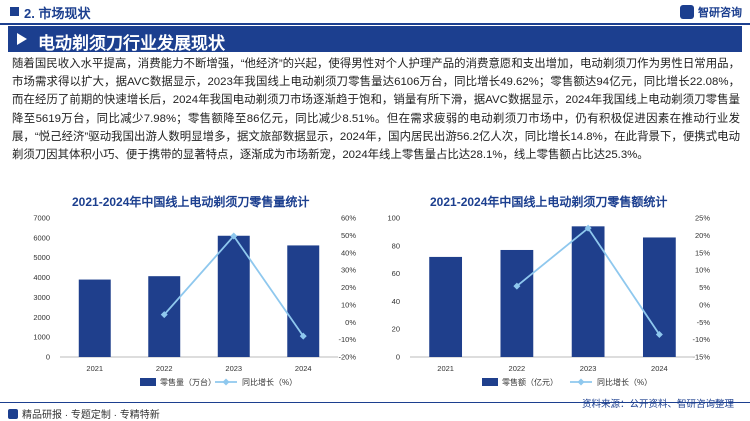 Image resolution: width=750 pixels, height=421 pixels. What do you see at coordinates (396, 273) in the screenshot?
I see `y-axis-tick-label: 60` at bounding box center [396, 273].